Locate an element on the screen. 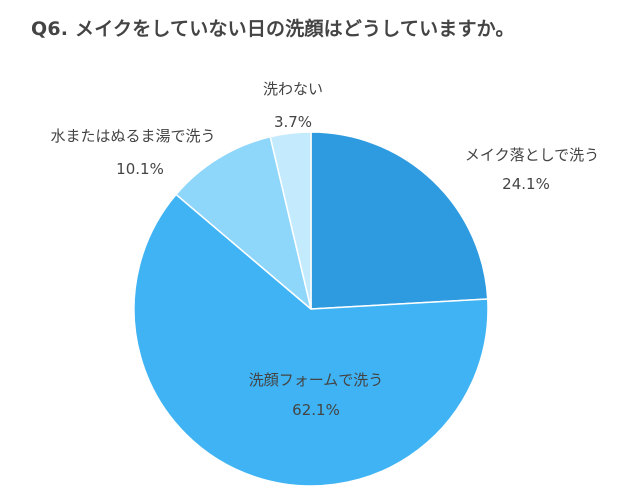  slice-value-no-wash: 3.7% is located at coordinates (293, 122).